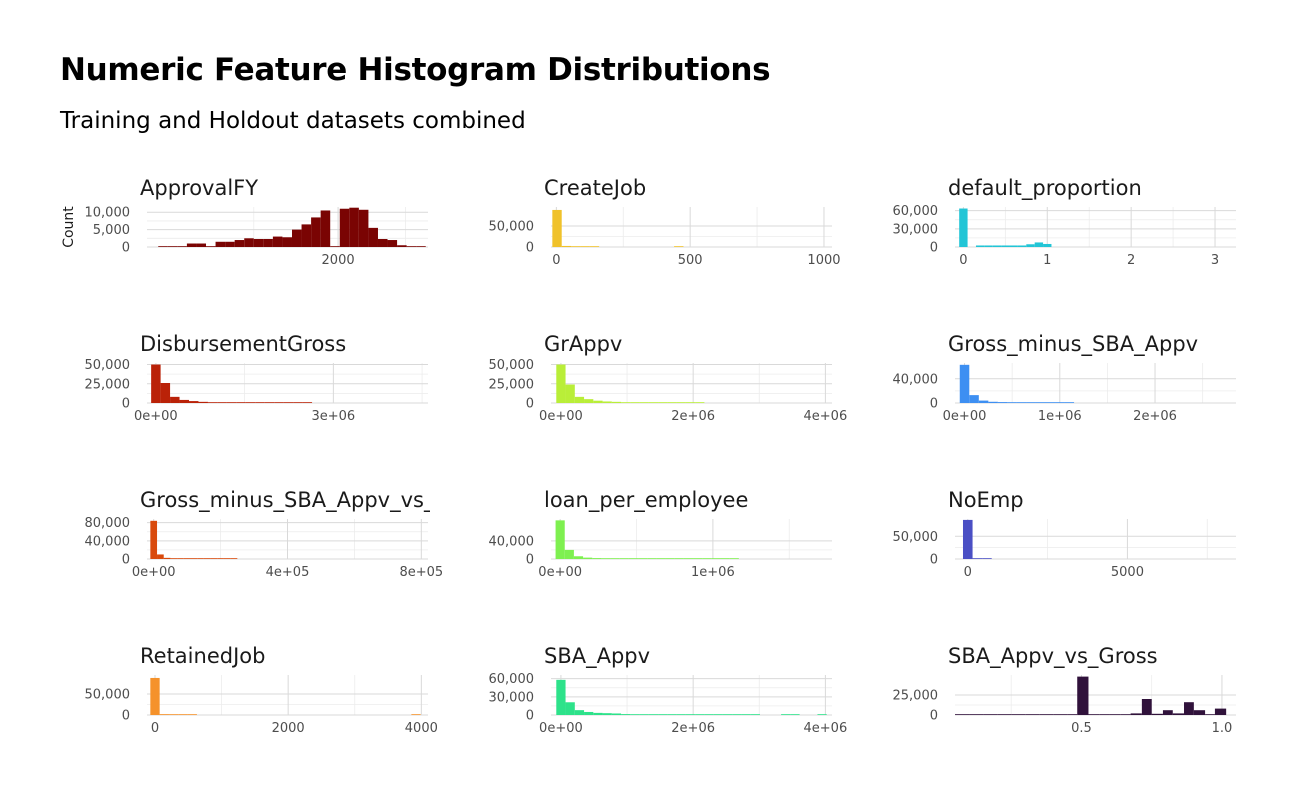 This screenshot has height=800, width=1296. I want to click on panel-sba-appv: 0 30,000 60,000 0e+00 2e+06 4e+06 SBA_Appv, so click(668, 690).